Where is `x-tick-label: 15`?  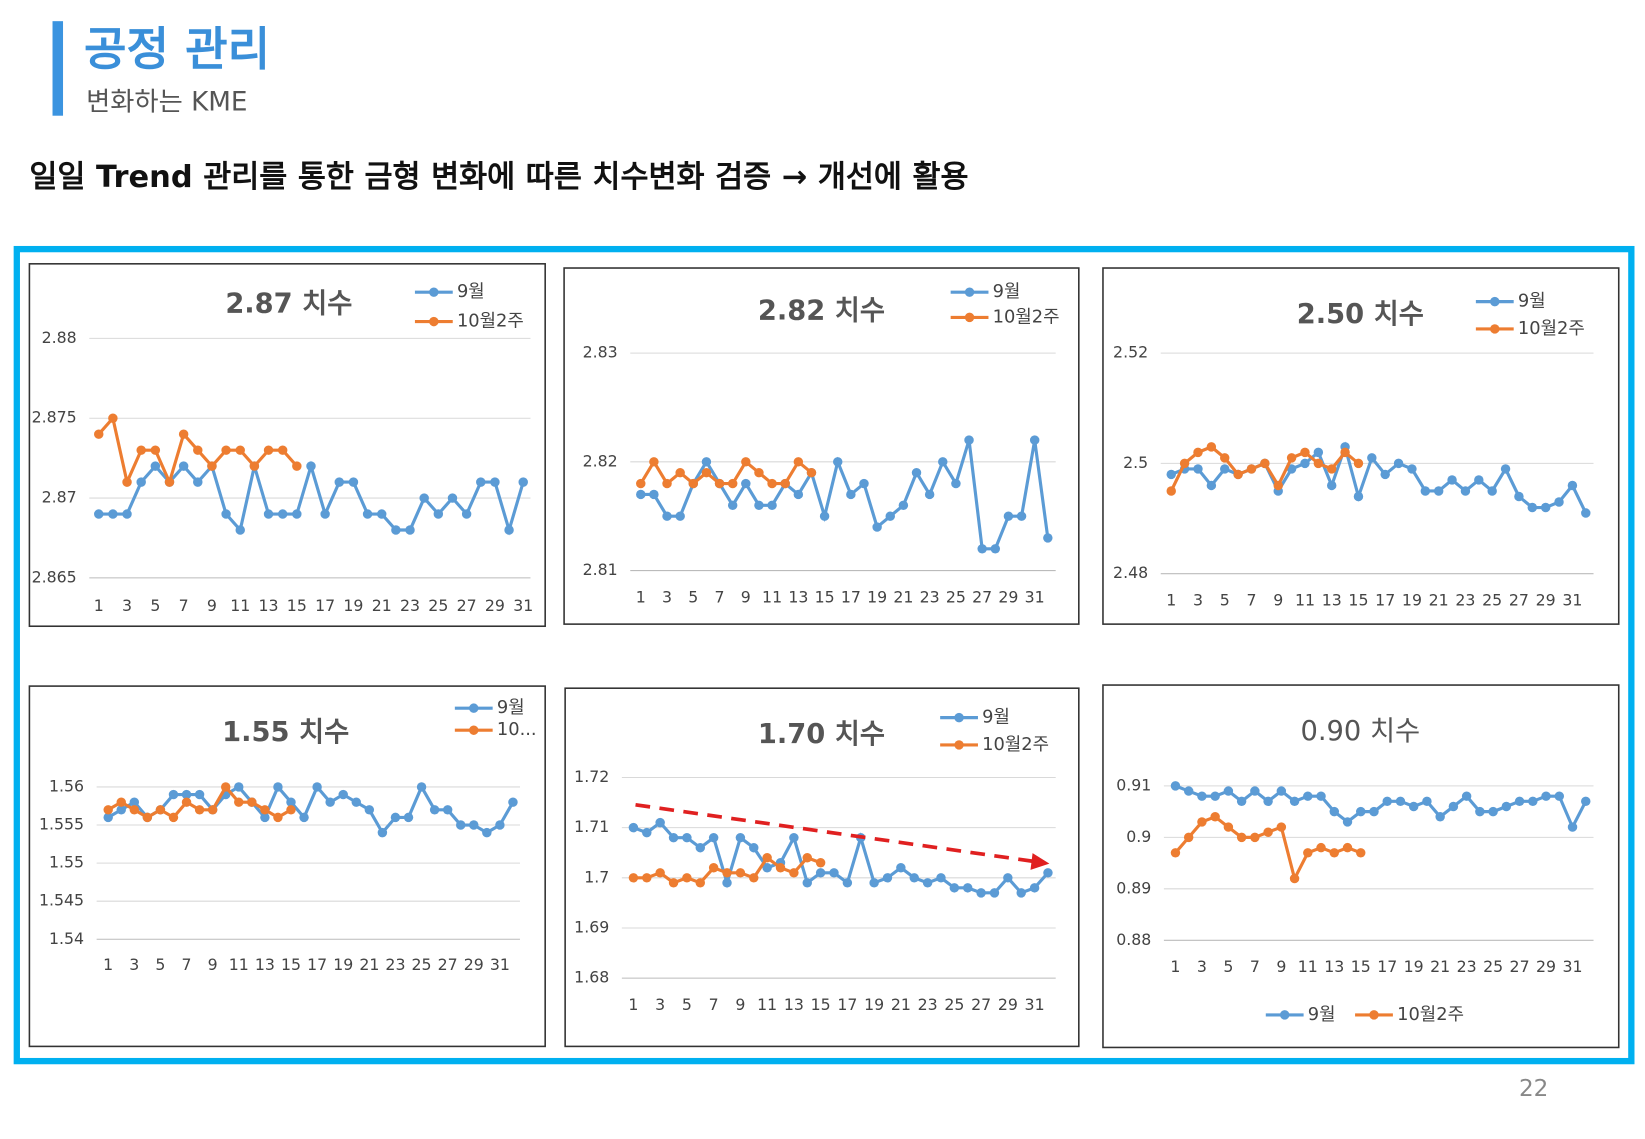 x-tick-label: 15 is located at coordinates (825, 596).